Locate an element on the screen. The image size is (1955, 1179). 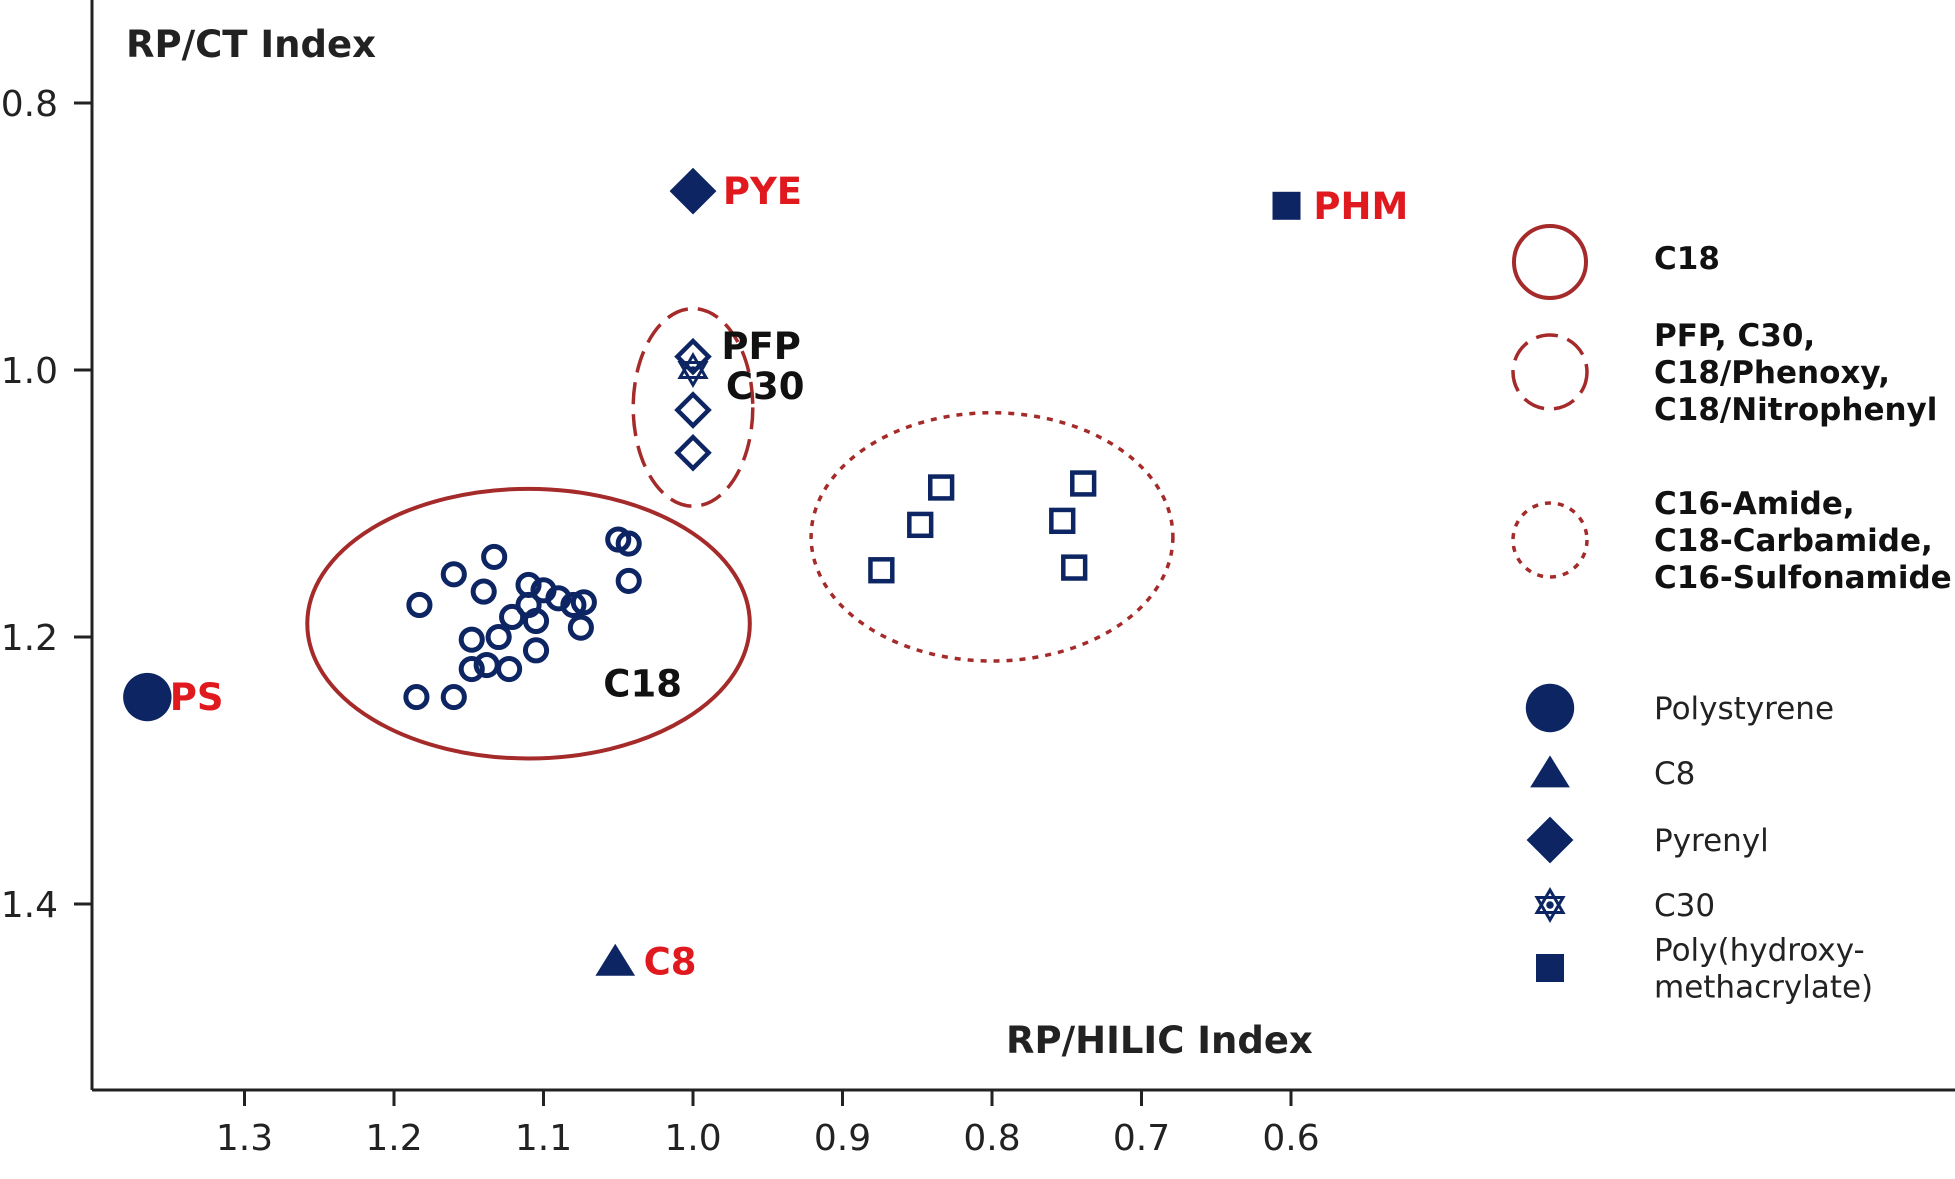
legend-item-pyrenyl: Pyrenyl is located at coordinates (1647, 840).